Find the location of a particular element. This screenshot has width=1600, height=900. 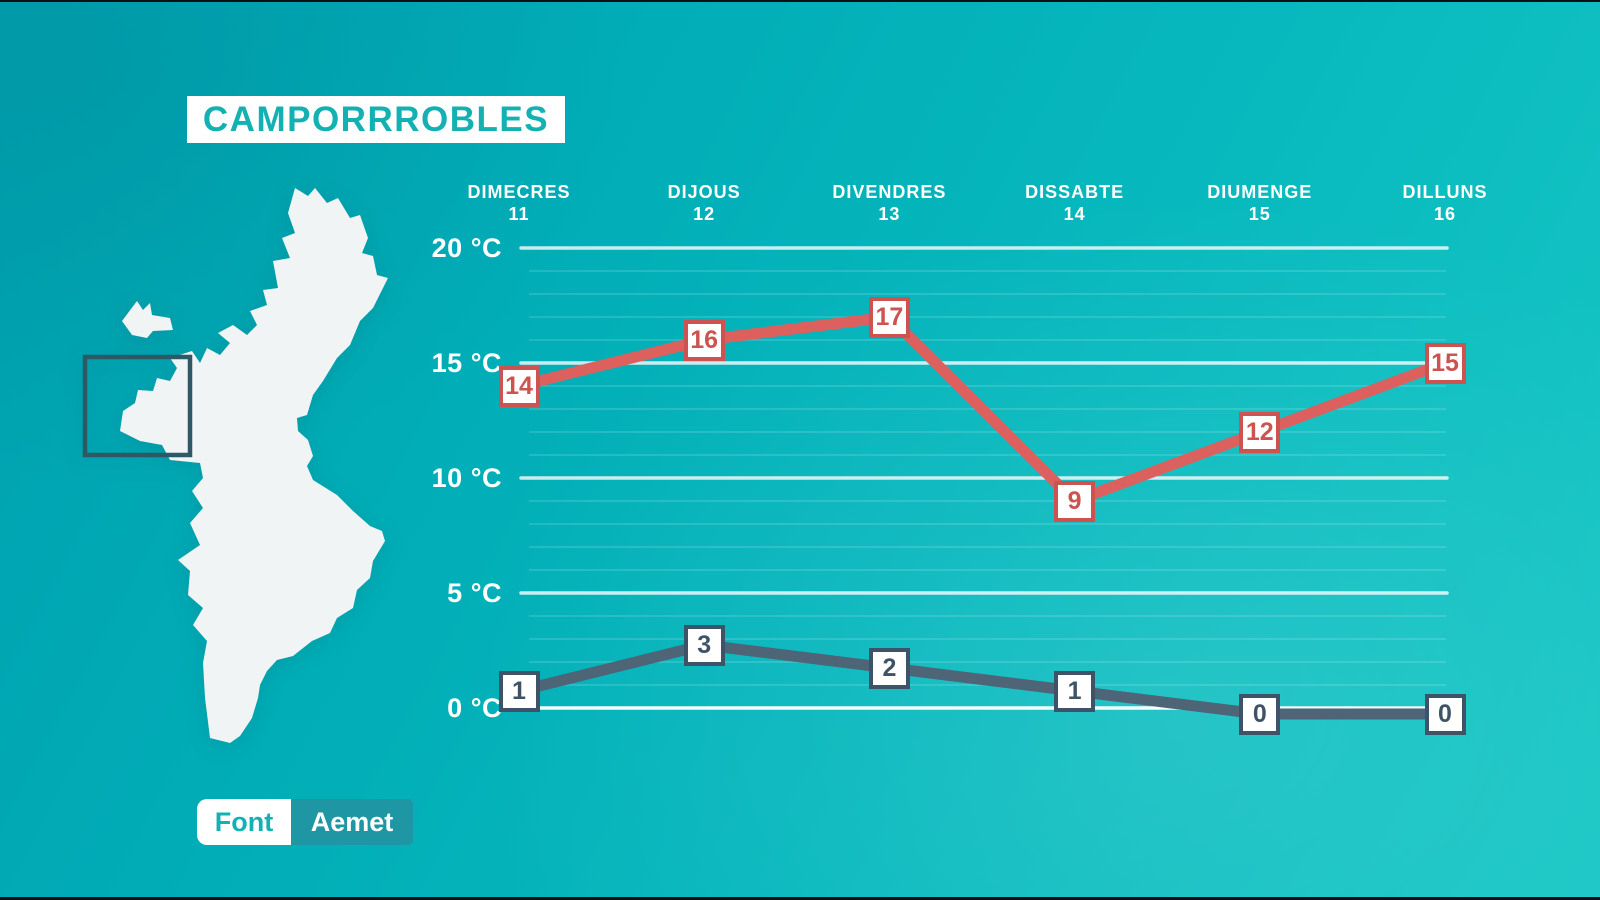

day-date: 12 is located at coordinates (704, 214).